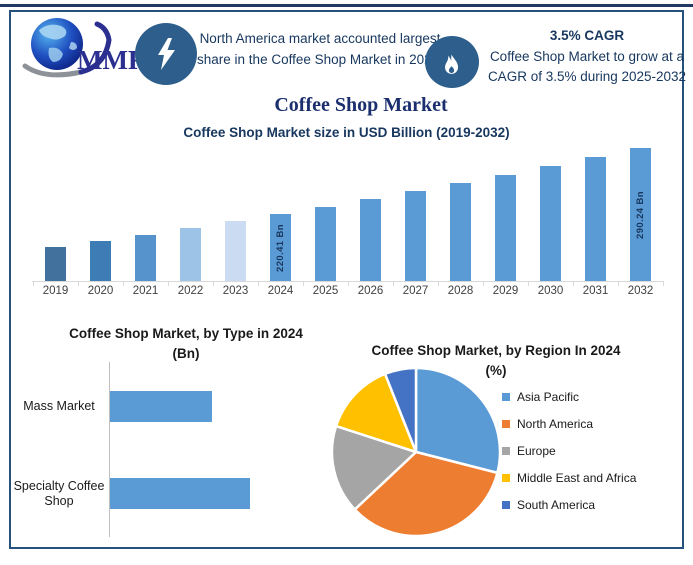 The height and width of the screenshot is (565, 693). I want to click on x-tick-label-2021: 2021, so click(145, 291).